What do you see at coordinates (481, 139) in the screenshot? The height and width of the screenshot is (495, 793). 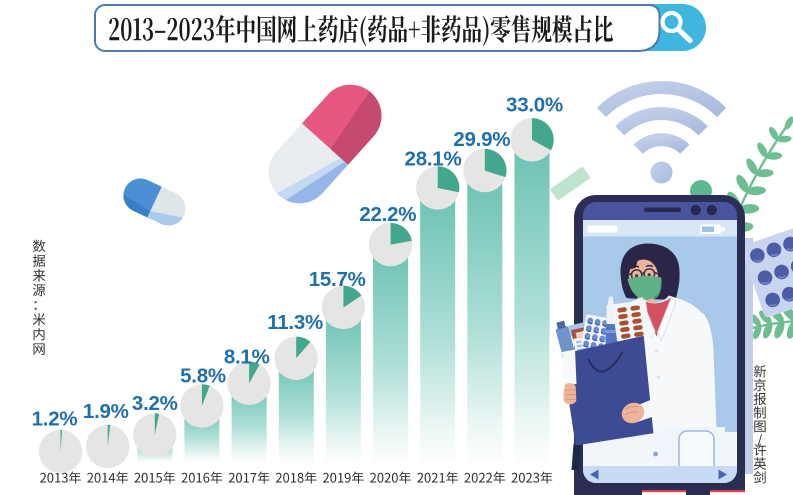 I see `svg-text: 29.9%` at bounding box center [481, 139].